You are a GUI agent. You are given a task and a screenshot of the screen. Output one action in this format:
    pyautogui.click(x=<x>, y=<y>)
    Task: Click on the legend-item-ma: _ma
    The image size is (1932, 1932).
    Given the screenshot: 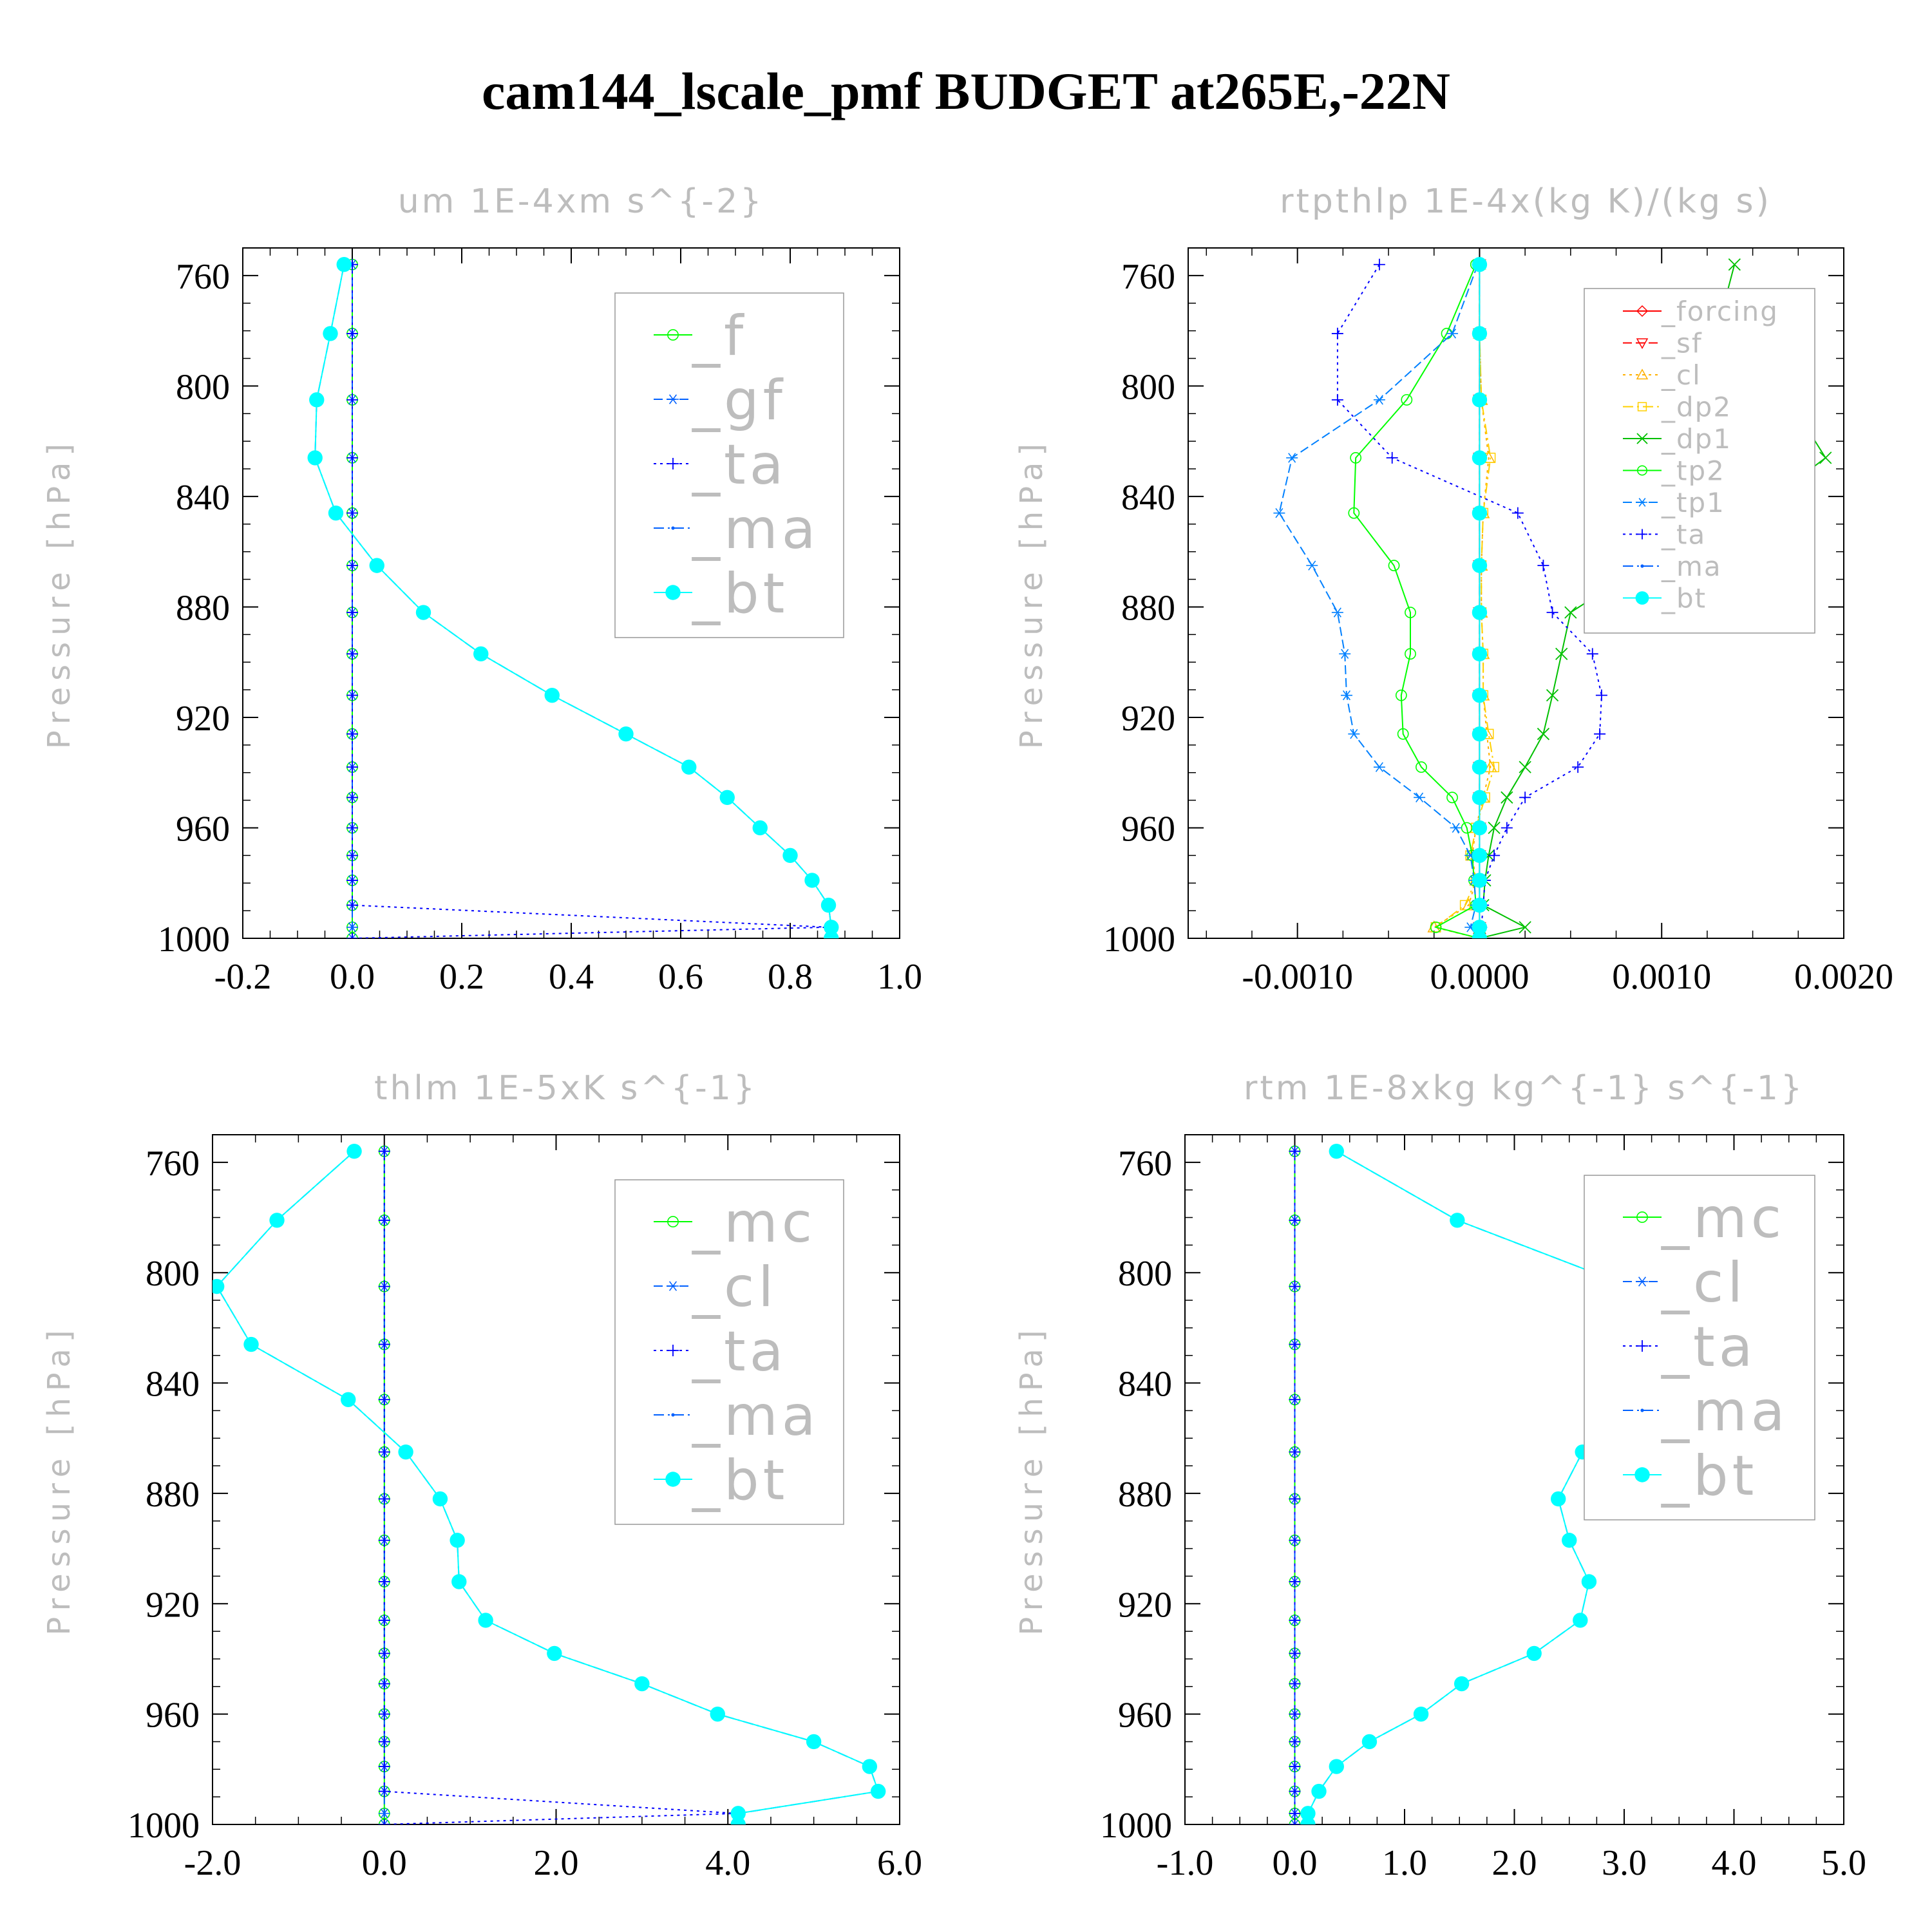 What is the action you would take?
    pyautogui.click(x=734, y=529)
    